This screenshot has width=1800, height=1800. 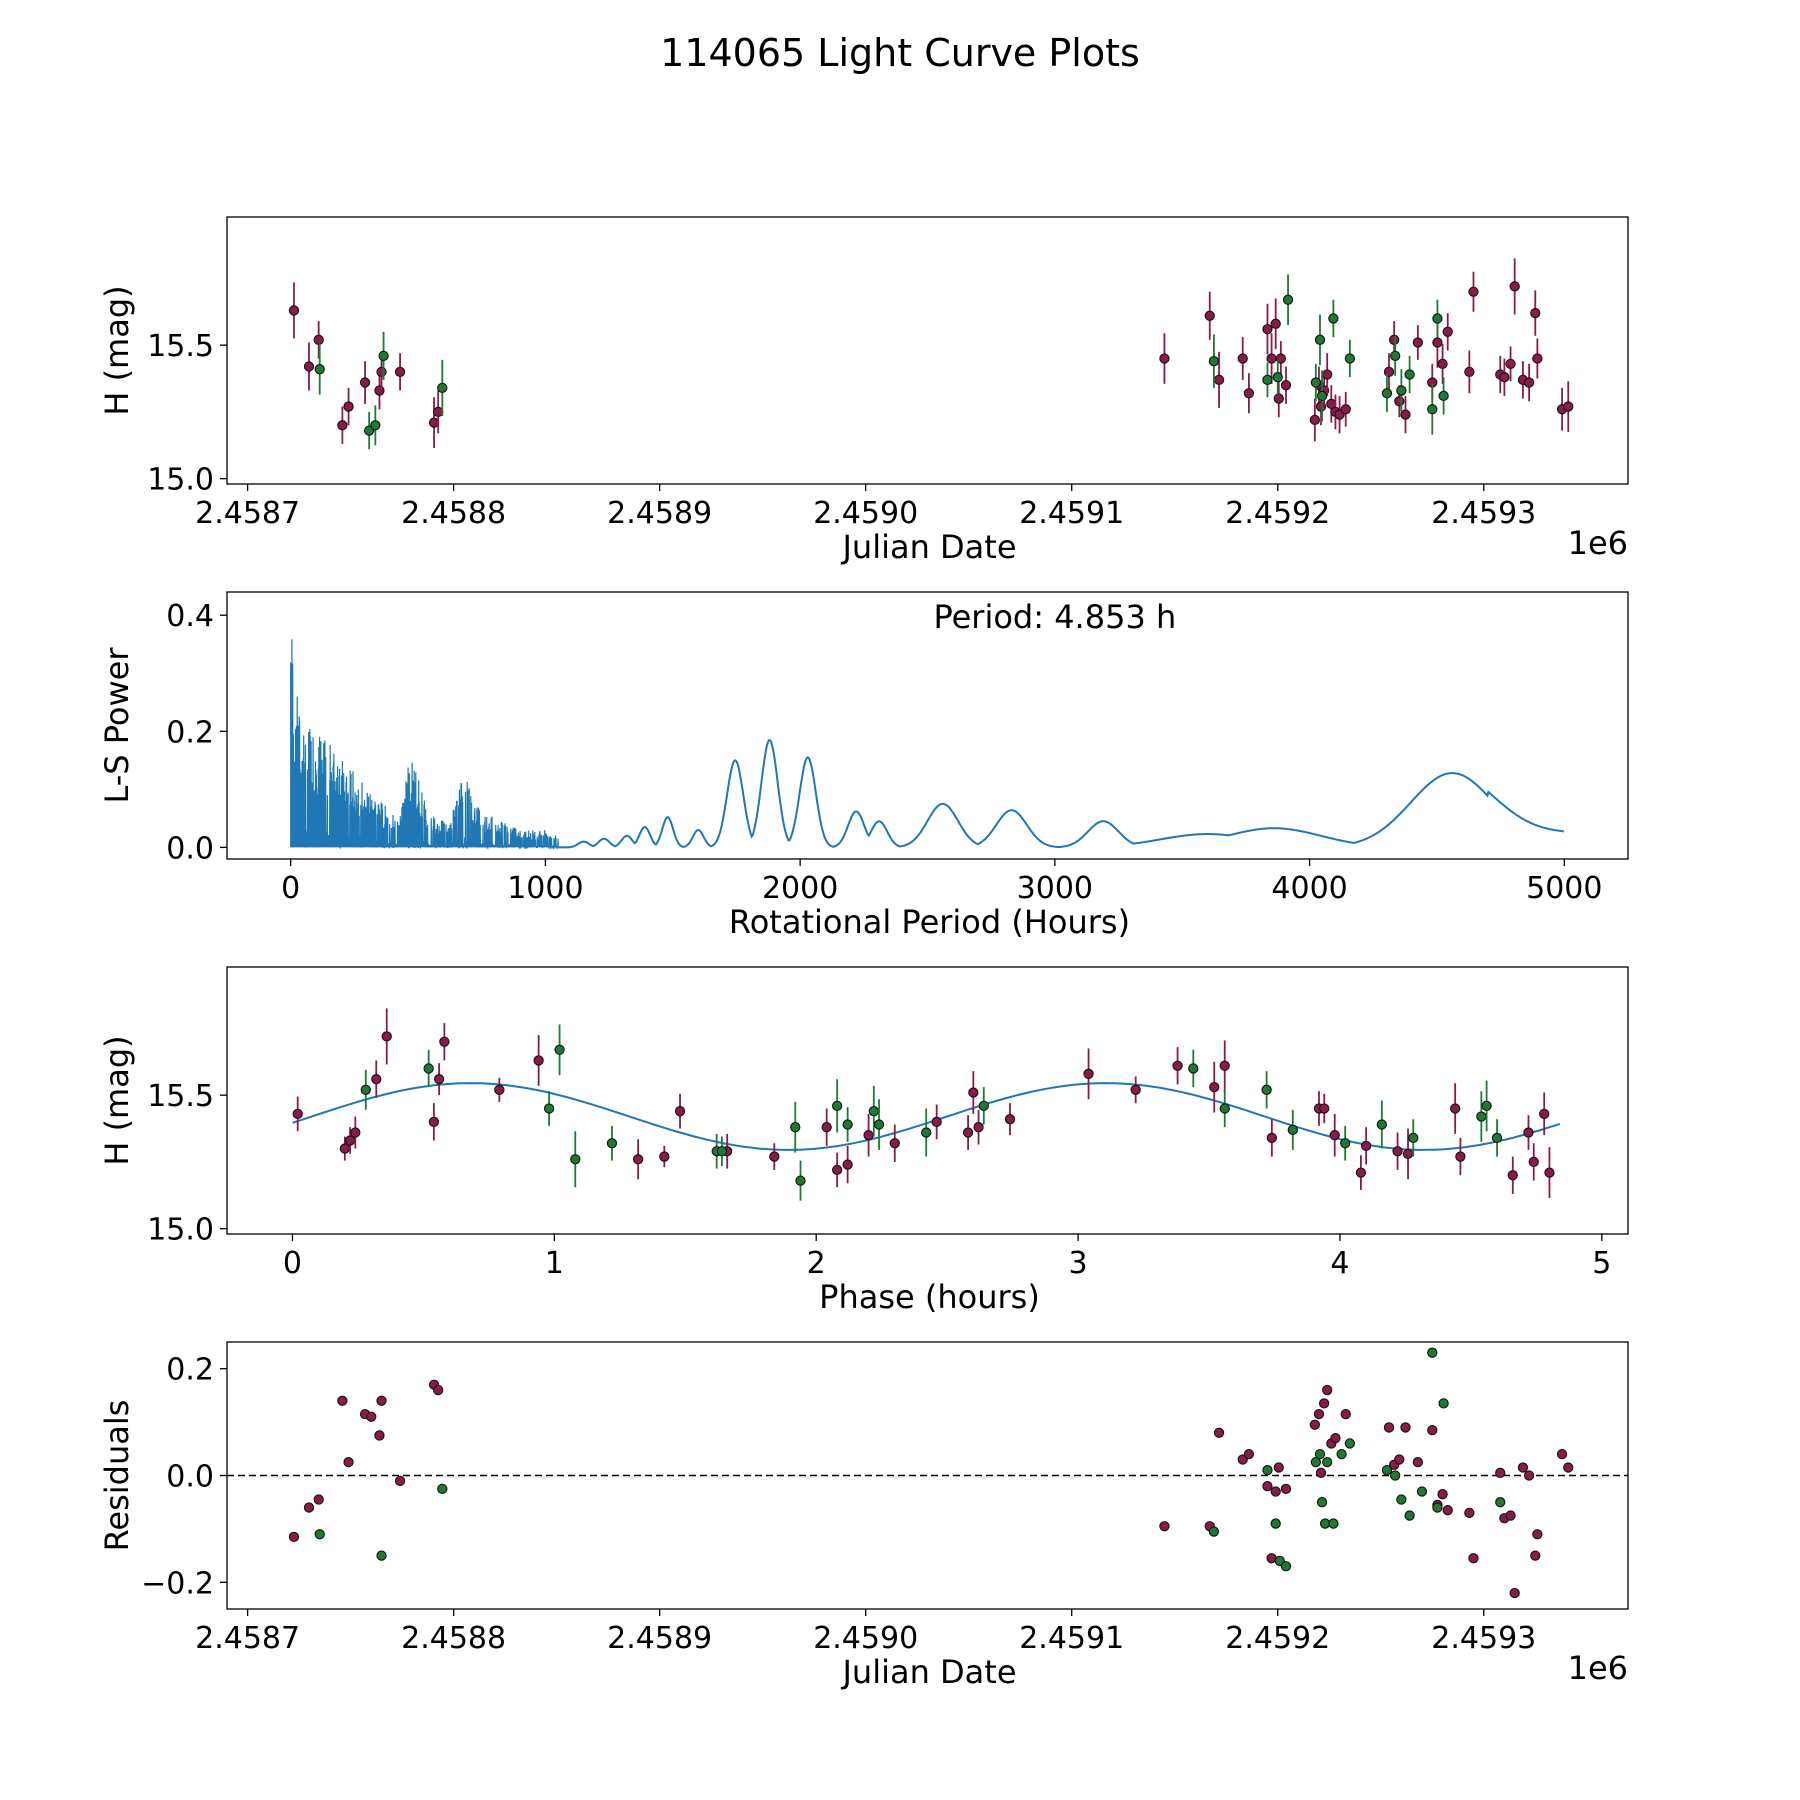 What do you see at coordinates (1483, 1638) in the screenshot?
I see `x-tick-label: 2.4593` at bounding box center [1483, 1638].